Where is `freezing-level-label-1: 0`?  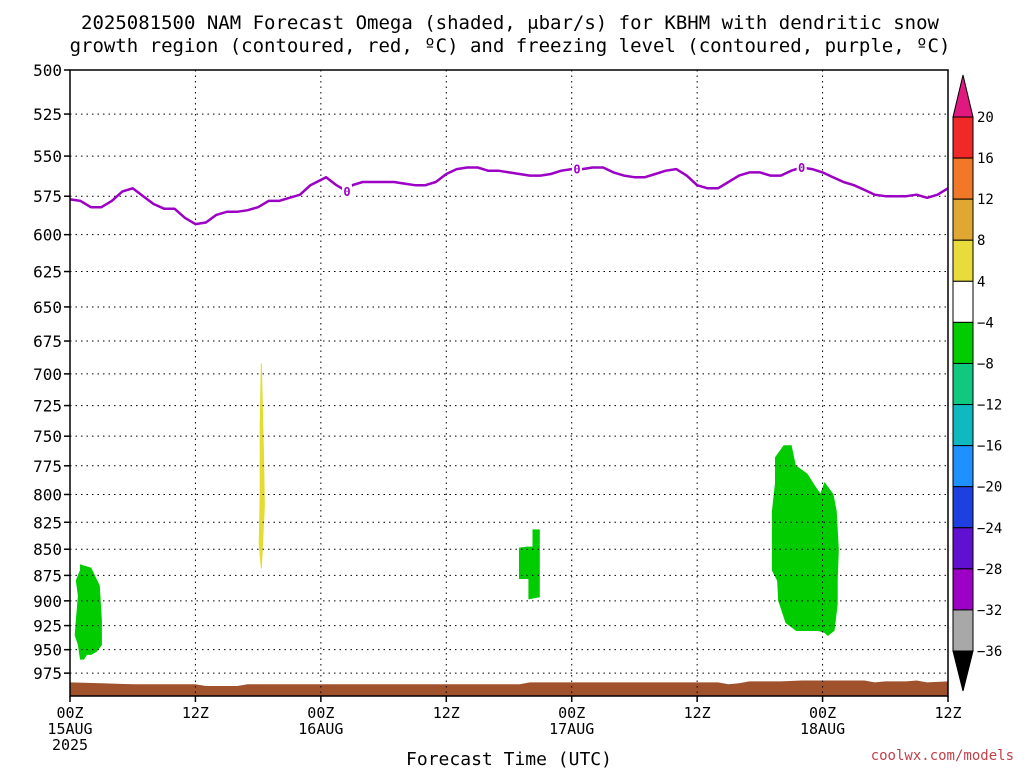
freezing-level-label-1: 0 is located at coordinates (346, 192).